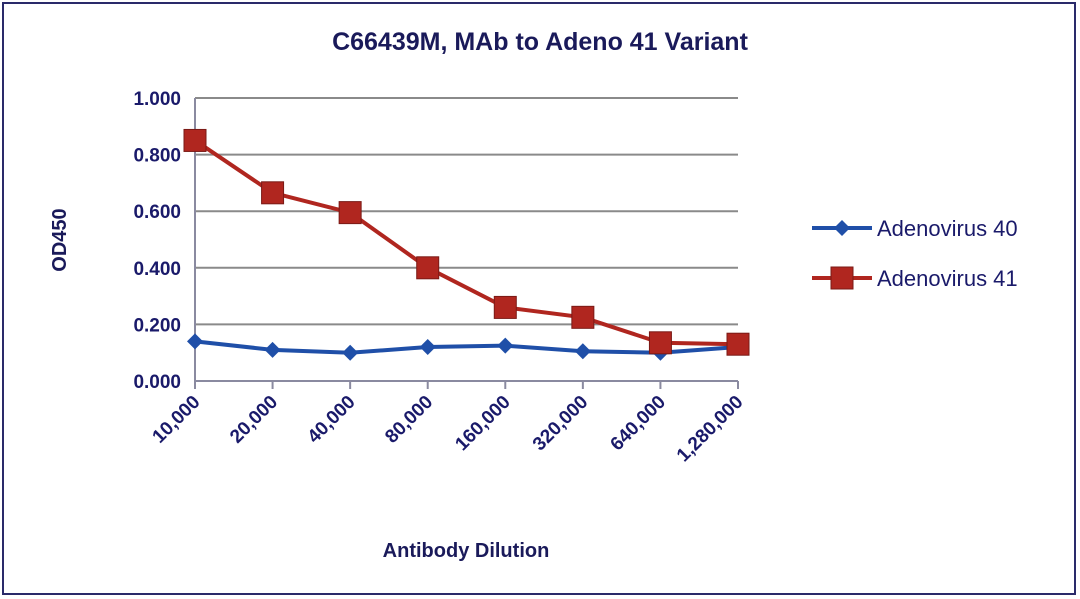  What do you see at coordinates (947, 278) in the screenshot?
I see `legend-label: Adenovirus 41` at bounding box center [947, 278].